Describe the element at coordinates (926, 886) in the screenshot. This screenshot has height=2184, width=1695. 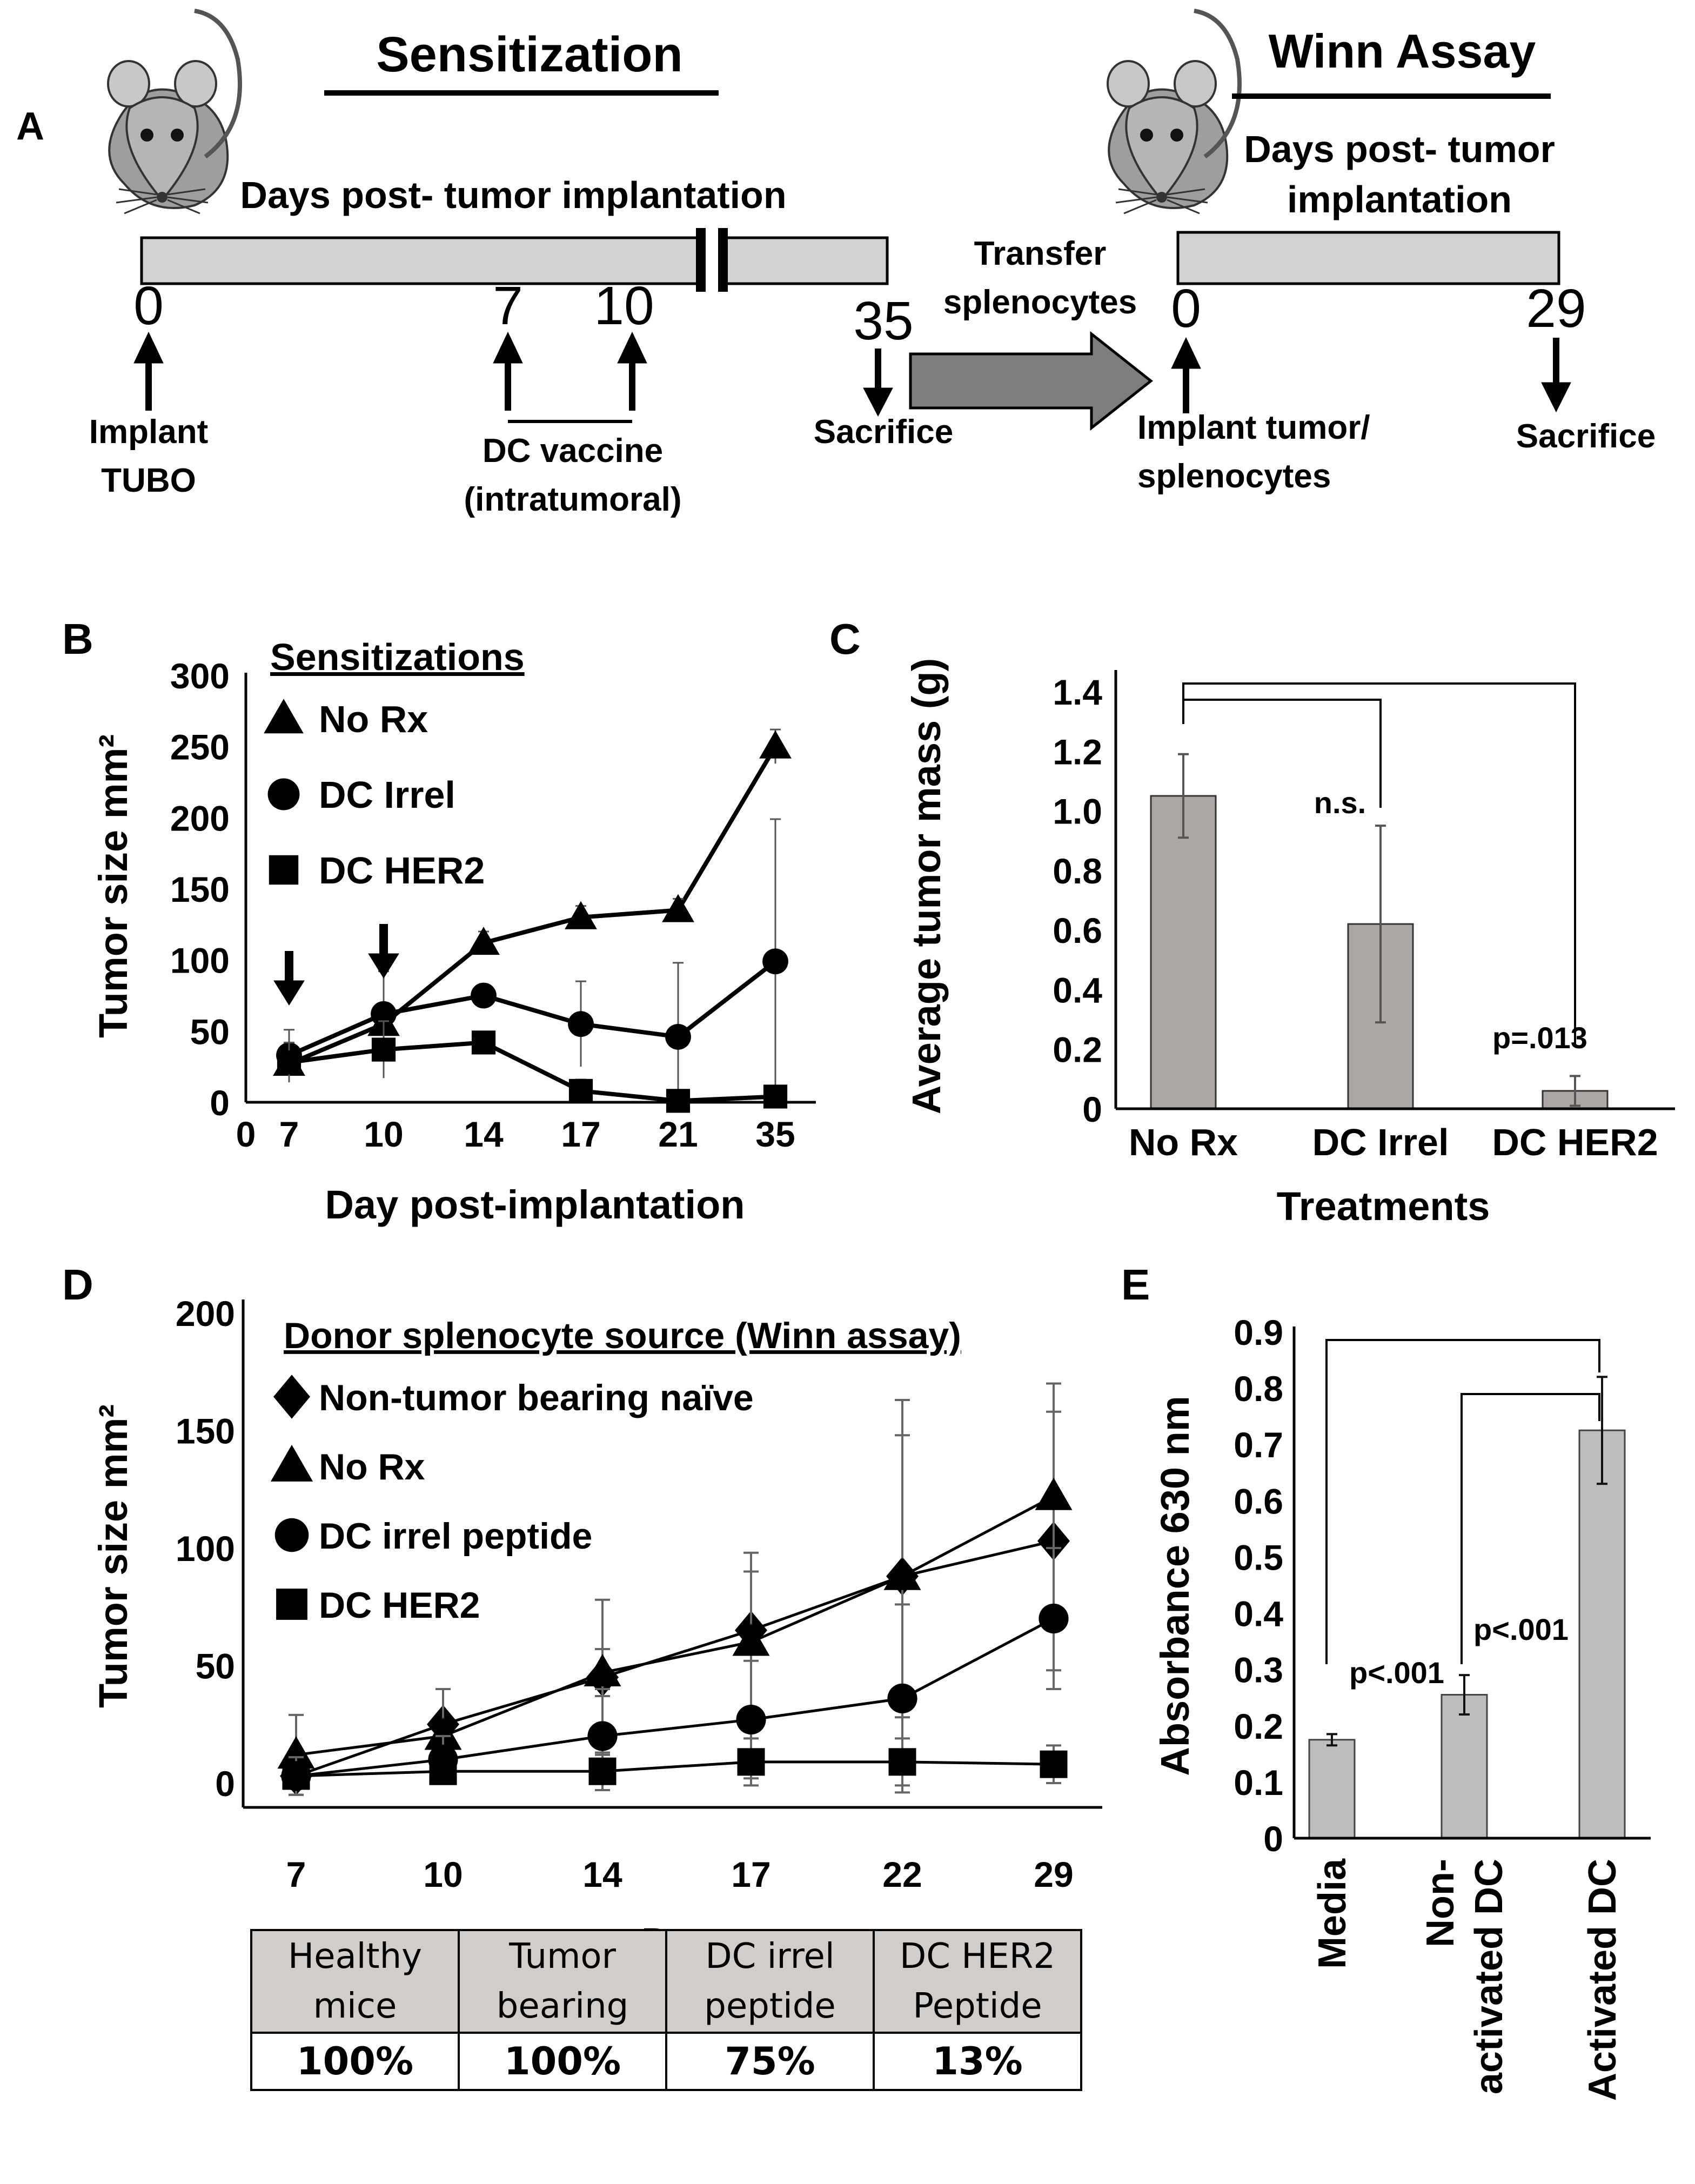
I see `c-y-axis-label: Average tumor mass (g)` at that location.